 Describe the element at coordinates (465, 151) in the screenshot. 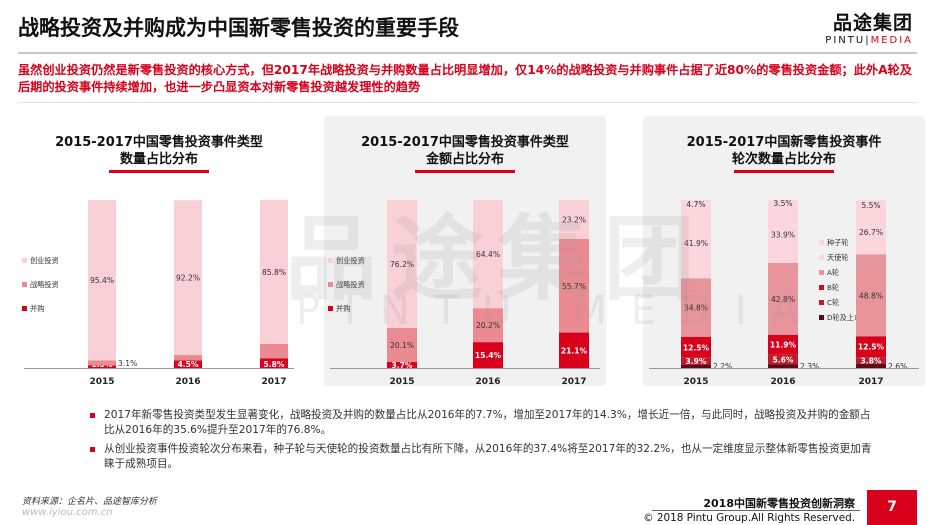

I see `chart-2-title: 2015-2017中国零售投资事件类型 金额占比分布` at that location.